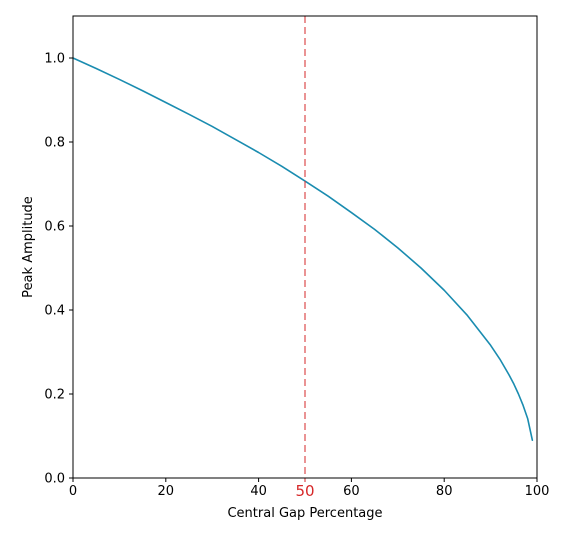  What do you see at coordinates (444, 491) in the screenshot?
I see `x-tick-label: 80` at bounding box center [444, 491].